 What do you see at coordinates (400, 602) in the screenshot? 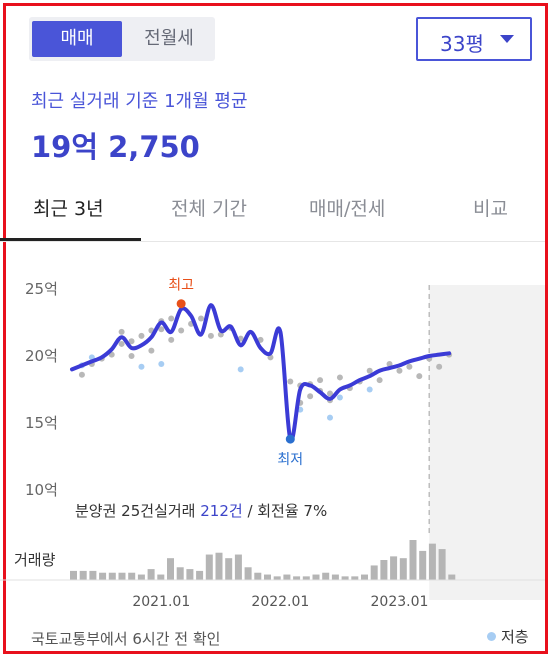
I see `x-tick-label: 2023.01` at bounding box center [400, 602].